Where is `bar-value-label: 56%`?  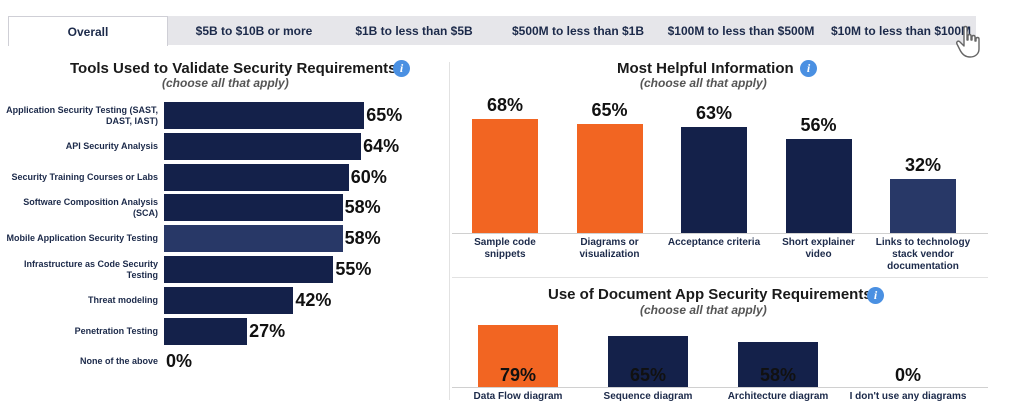
bar-value-label: 56% is located at coordinates (818, 124).